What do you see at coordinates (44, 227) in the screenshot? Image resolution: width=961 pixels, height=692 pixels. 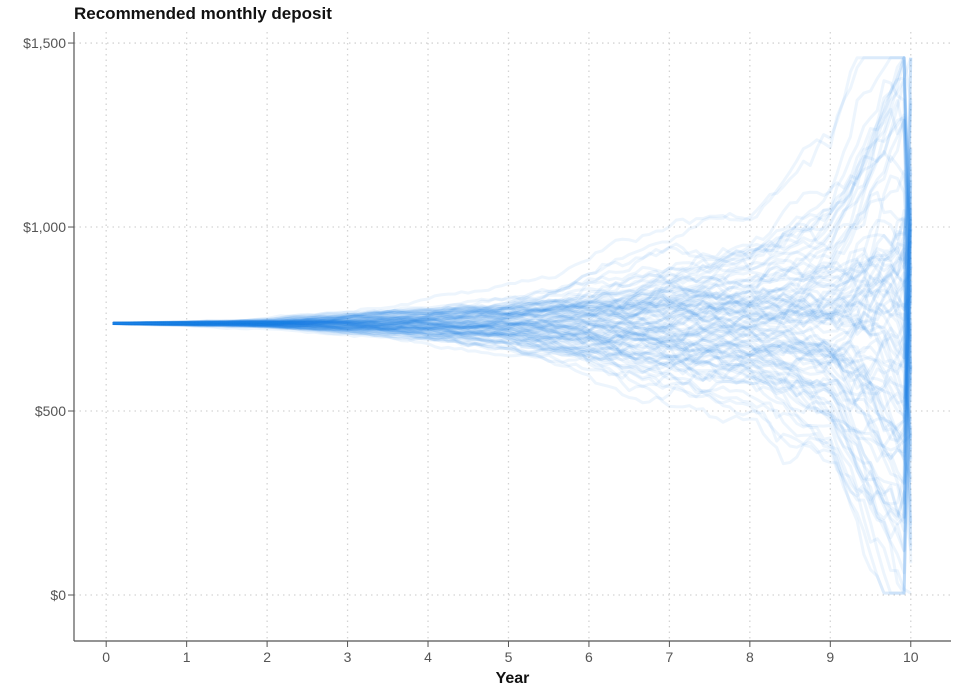 I see `y-tick-label: $1,000` at bounding box center [44, 227].